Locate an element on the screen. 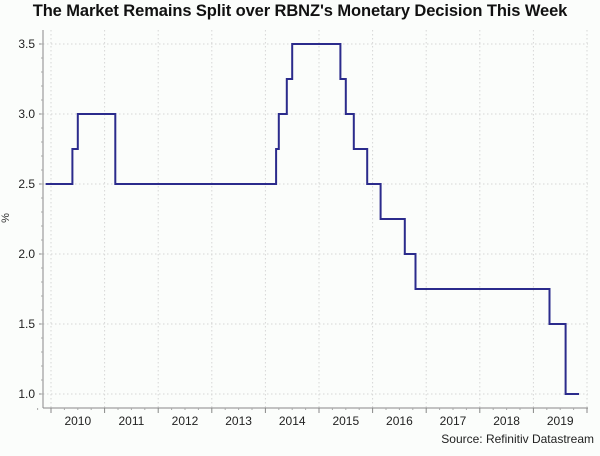 The width and height of the screenshot is (600, 456). y-axis-ticks: 1.0 1.5 2.0 2.5 3.0 3.5 is located at coordinates (30, 219).